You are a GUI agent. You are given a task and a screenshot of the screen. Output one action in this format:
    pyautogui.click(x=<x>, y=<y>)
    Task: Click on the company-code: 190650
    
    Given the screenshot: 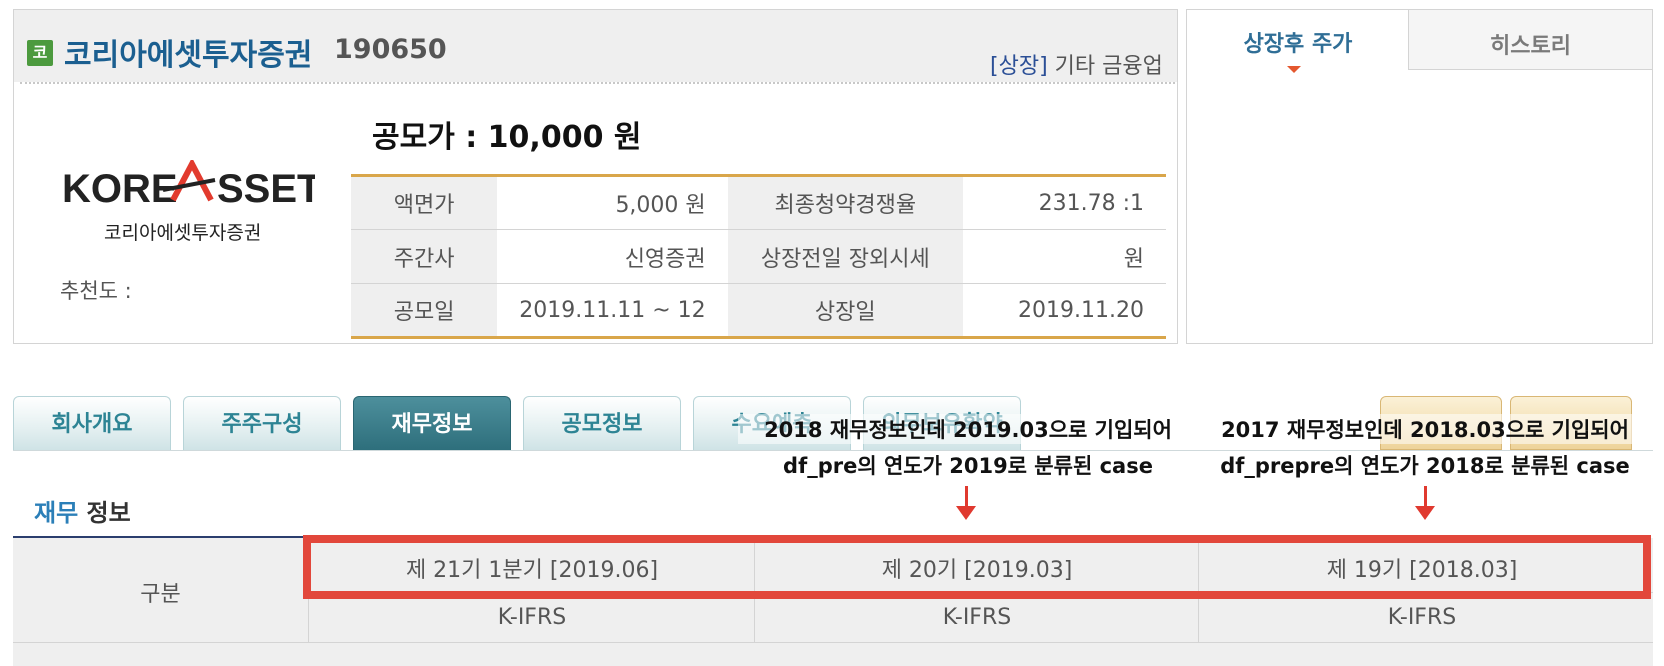 What is the action you would take?
    pyautogui.click(x=390, y=49)
    